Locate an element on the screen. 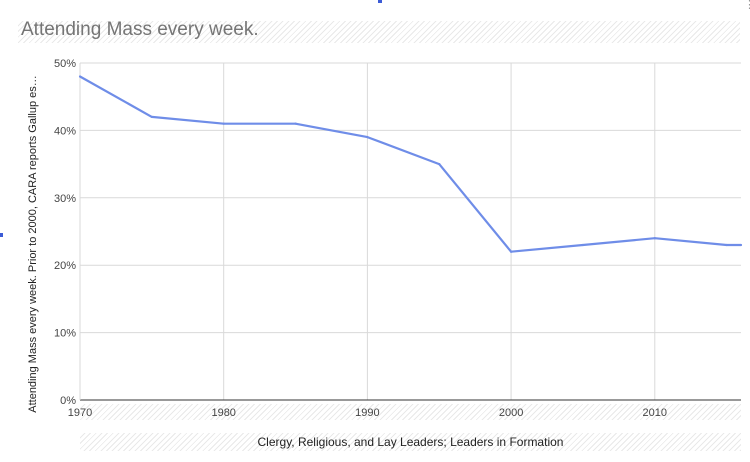  y-tick-label: 30% is located at coordinates (65, 199).